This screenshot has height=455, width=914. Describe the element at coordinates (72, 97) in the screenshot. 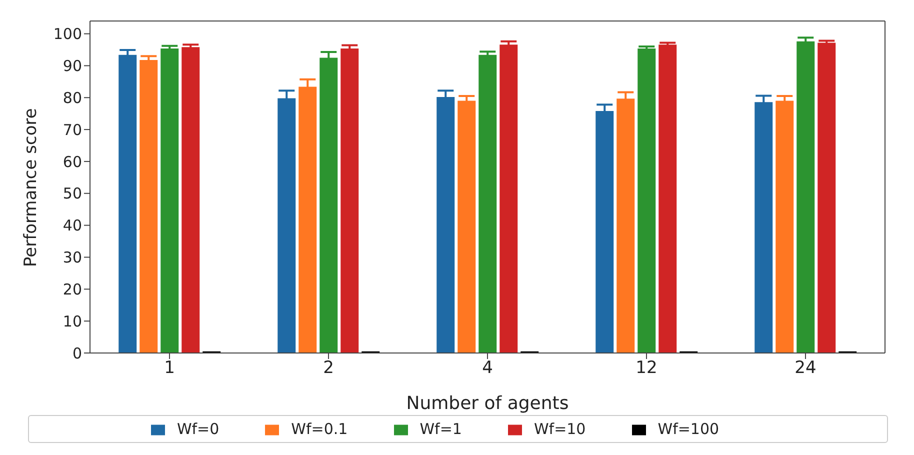

I see `y-tick-label: 80` at that location.